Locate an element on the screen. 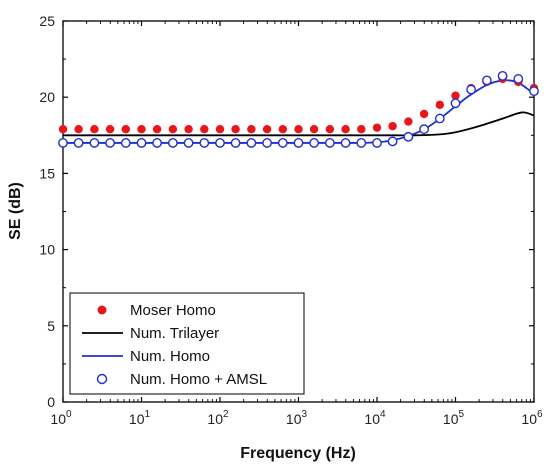 The width and height of the screenshot is (550, 471). x-tick-label: 10⁰ is located at coordinates (61, 418).